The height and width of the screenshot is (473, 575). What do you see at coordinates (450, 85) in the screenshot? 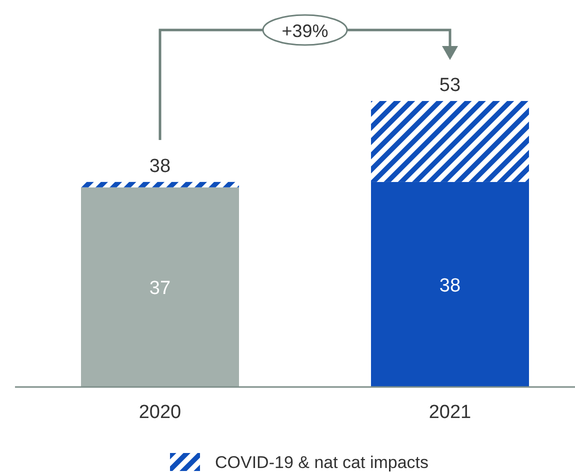
I see `total-label: 53` at bounding box center [450, 85].